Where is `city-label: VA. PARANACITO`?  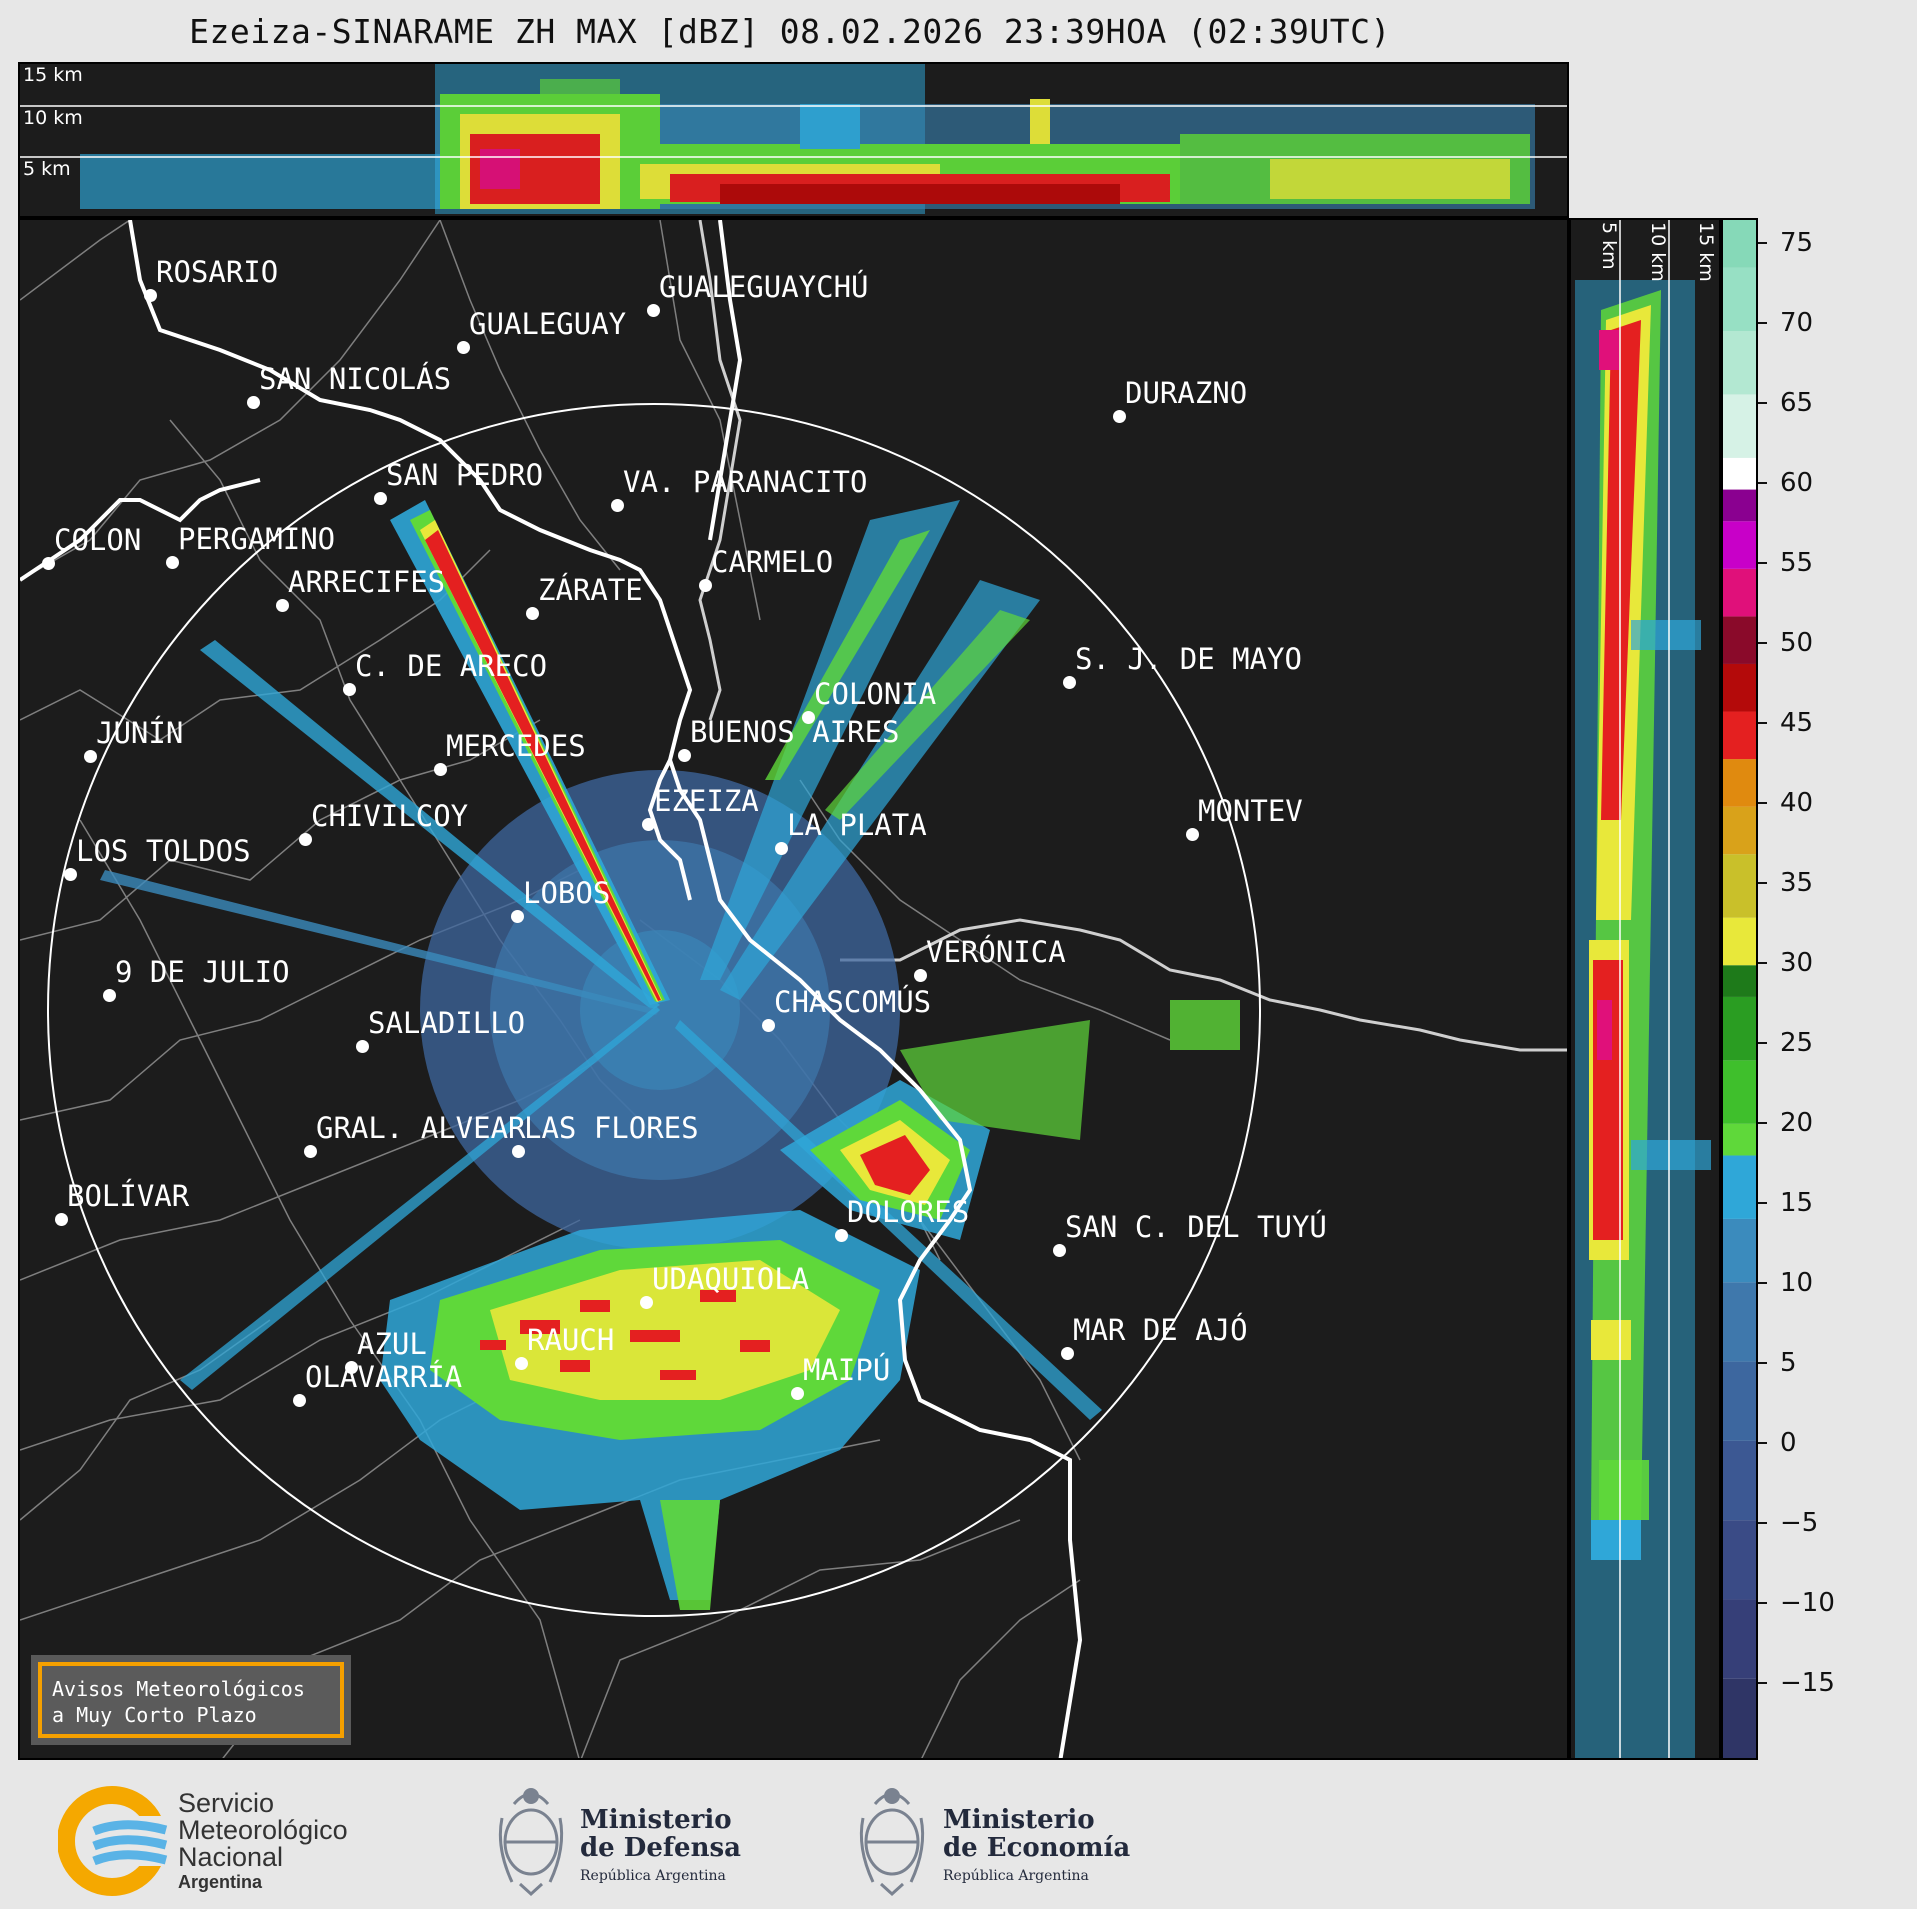 city-label: VA. PARANACITO is located at coordinates (745, 482).